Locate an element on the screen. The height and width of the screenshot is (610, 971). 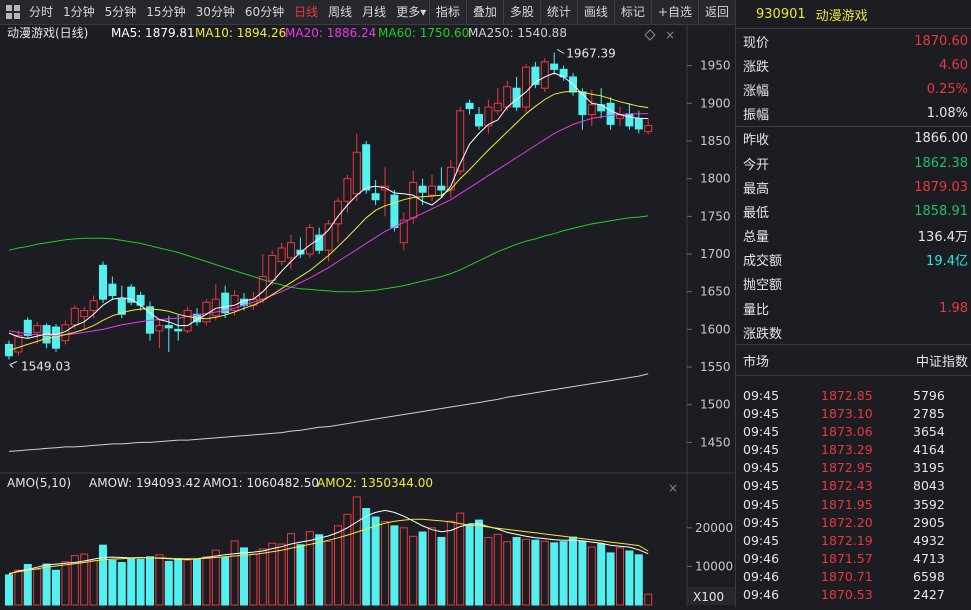
period-tab-monthly: 月线 is located at coordinates (374, 12).